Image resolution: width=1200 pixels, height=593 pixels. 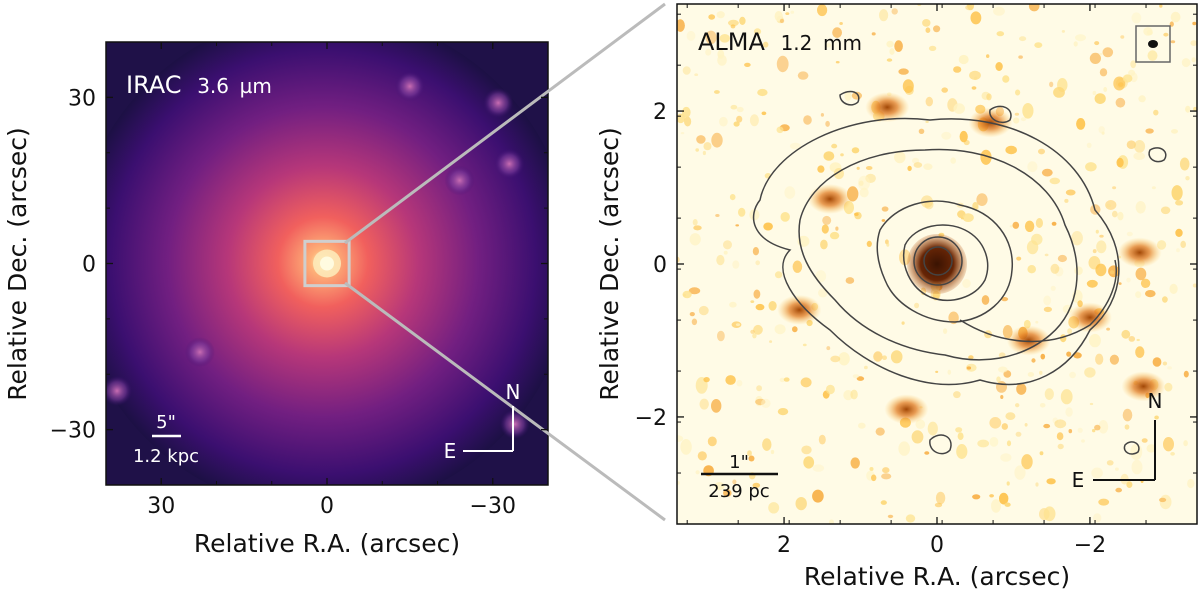 What do you see at coordinates (660, 112) in the screenshot?
I see `alma-ytick-label: 2` at bounding box center [660, 112].